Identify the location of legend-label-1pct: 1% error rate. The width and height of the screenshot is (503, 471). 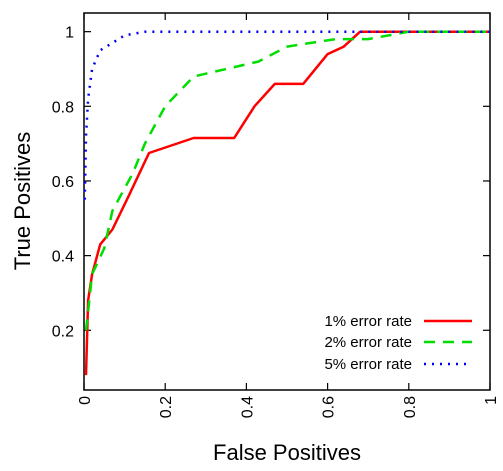
(368, 321).